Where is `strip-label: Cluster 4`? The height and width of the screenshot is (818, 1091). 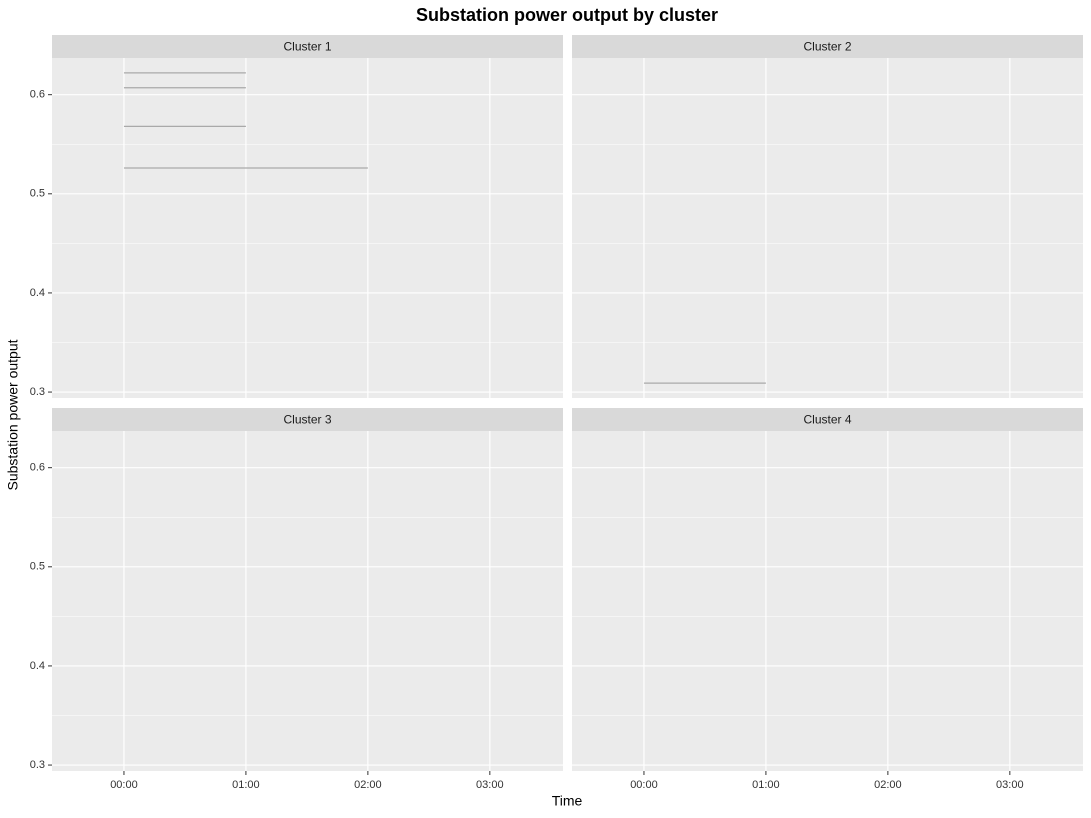
strip-label: Cluster 4 is located at coordinates (827, 420).